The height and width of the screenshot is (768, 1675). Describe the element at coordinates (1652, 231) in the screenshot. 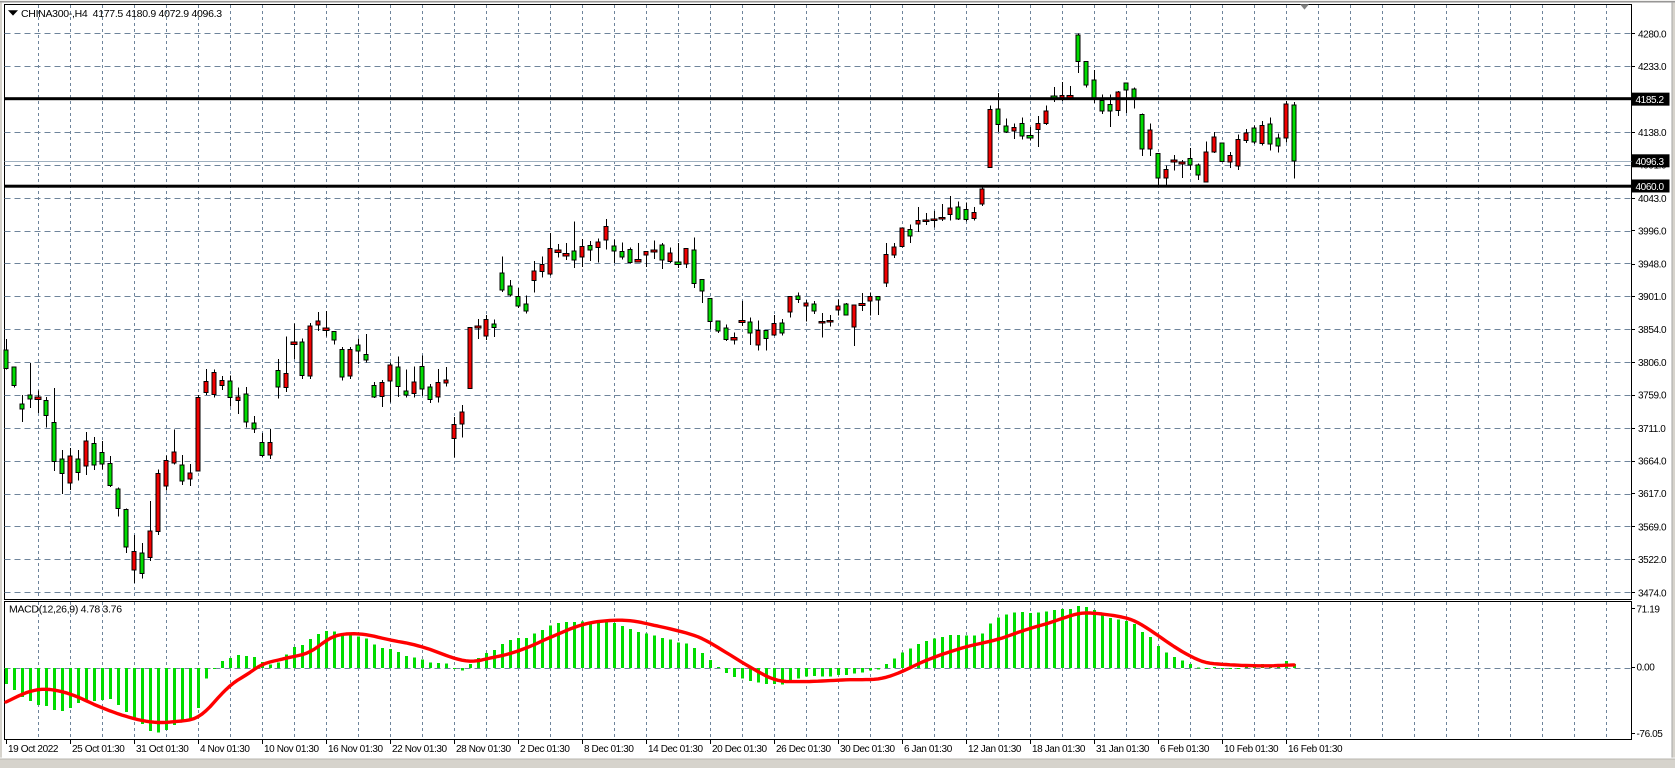

I see `svg-text: 3996.0` at that location.